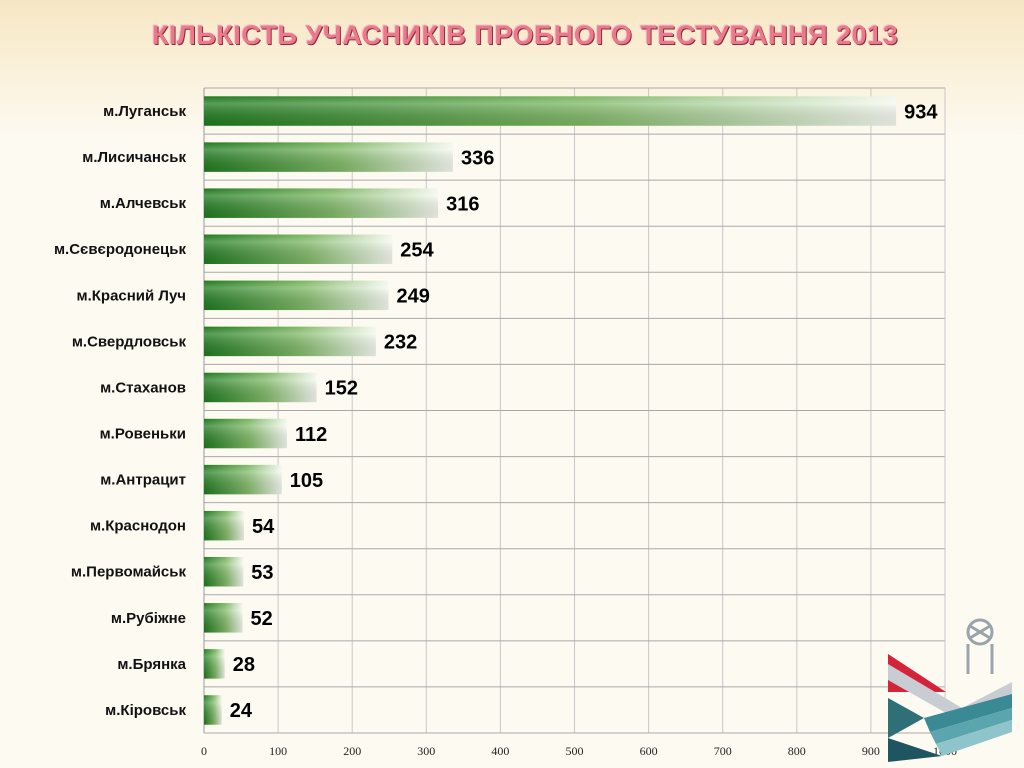 Image resolution: width=1024 pixels, height=768 pixels. What do you see at coordinates (143, 480) in the screenshot?
I see `category-label: м.Антрацит` at bounding box center [143, 480].